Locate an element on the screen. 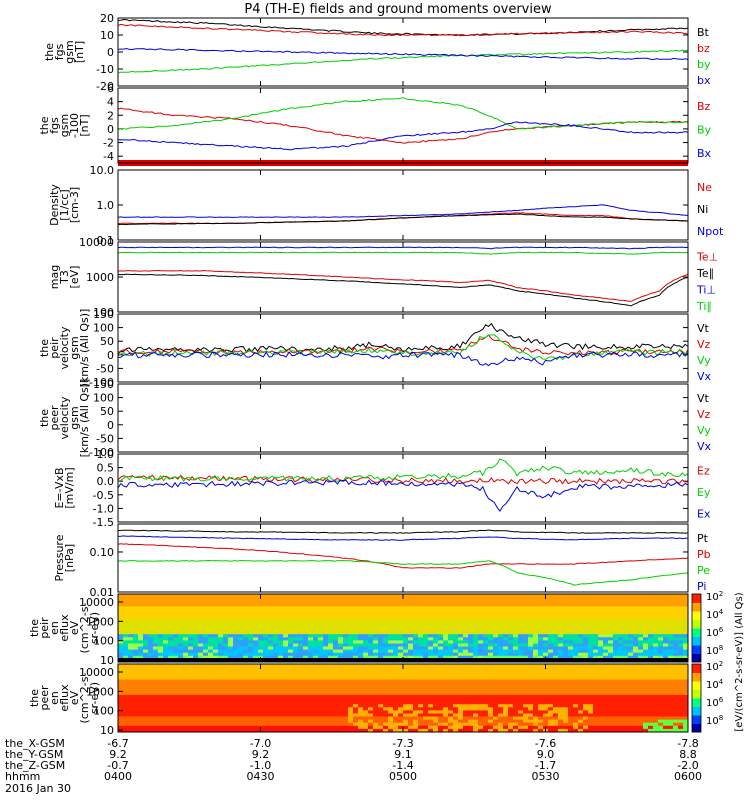 The image size is (750, 804). y-tick-label: -4 is located at coordinates (108, 156).